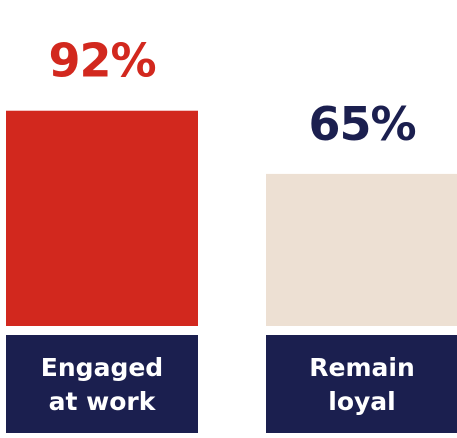 The height and width of the screenshot is (438, 457). I want to click on bar-value-label-0: 92%, so click(101, 61).